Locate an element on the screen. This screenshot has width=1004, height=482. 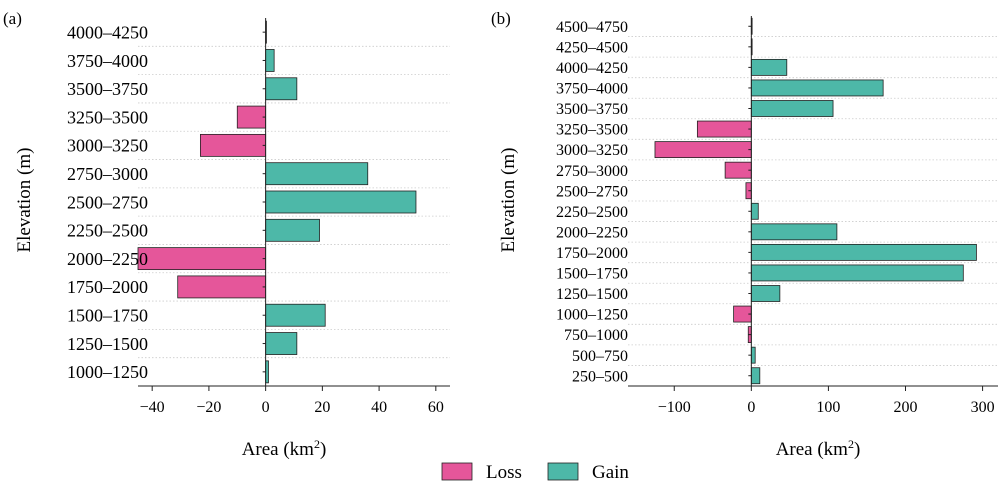
panel-label: (a) is located at coordinates (12, 18).